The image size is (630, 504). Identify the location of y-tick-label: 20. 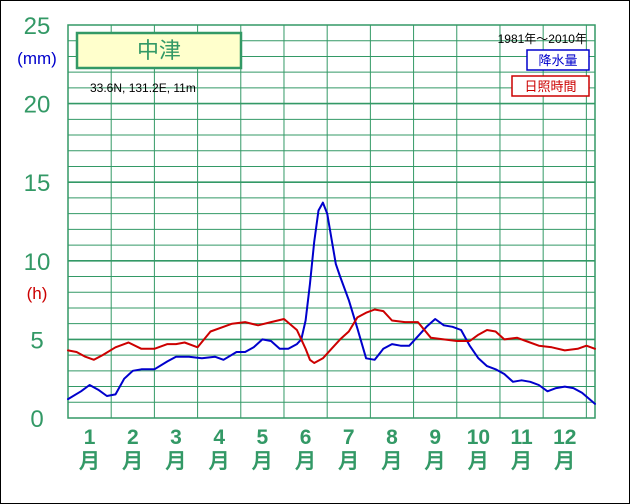
(37, 105).